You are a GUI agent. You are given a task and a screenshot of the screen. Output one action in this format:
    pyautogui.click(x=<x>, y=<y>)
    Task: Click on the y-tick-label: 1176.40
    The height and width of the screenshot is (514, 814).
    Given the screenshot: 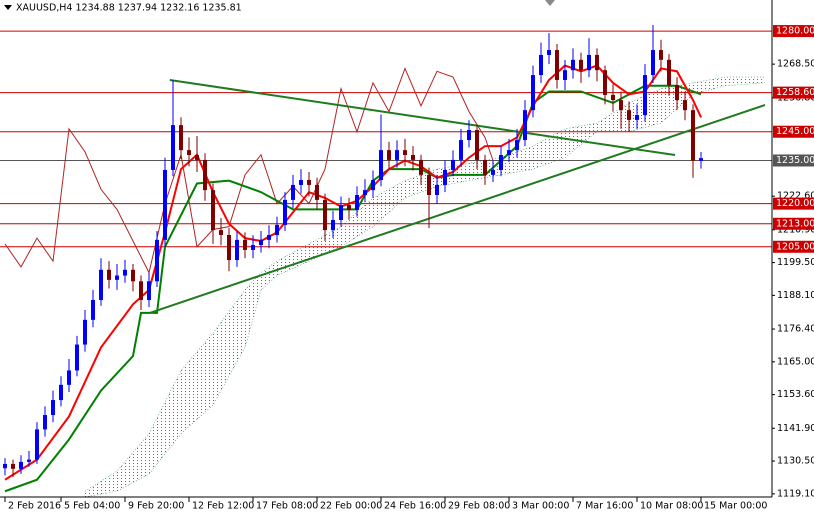 What is the action you would take?
    pyautogui.click(x=795, y=329)
    